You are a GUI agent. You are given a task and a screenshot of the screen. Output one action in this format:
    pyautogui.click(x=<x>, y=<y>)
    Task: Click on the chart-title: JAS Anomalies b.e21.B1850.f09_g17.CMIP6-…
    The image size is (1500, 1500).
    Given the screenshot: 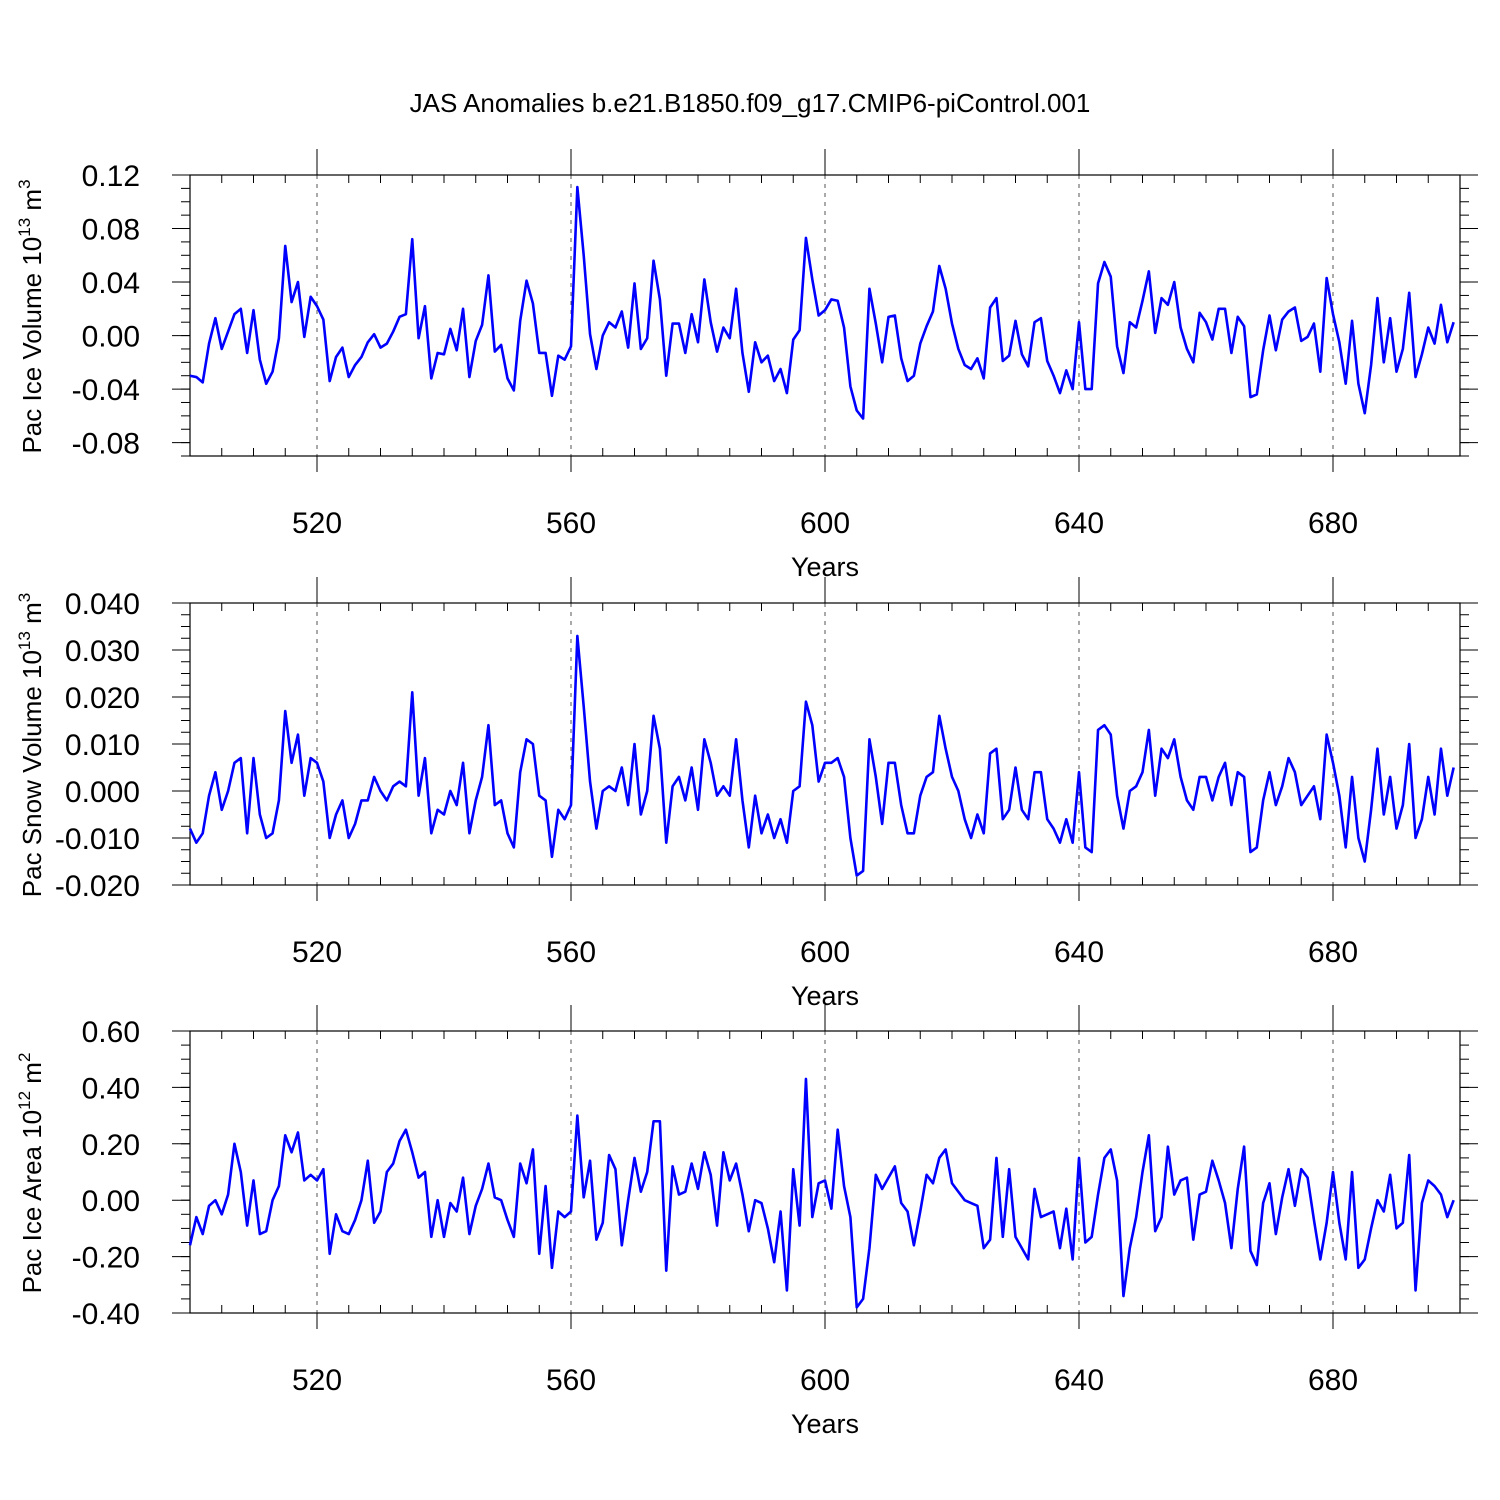 What is the action you would take?
    pyautogui.click(x=750, y=103)
    